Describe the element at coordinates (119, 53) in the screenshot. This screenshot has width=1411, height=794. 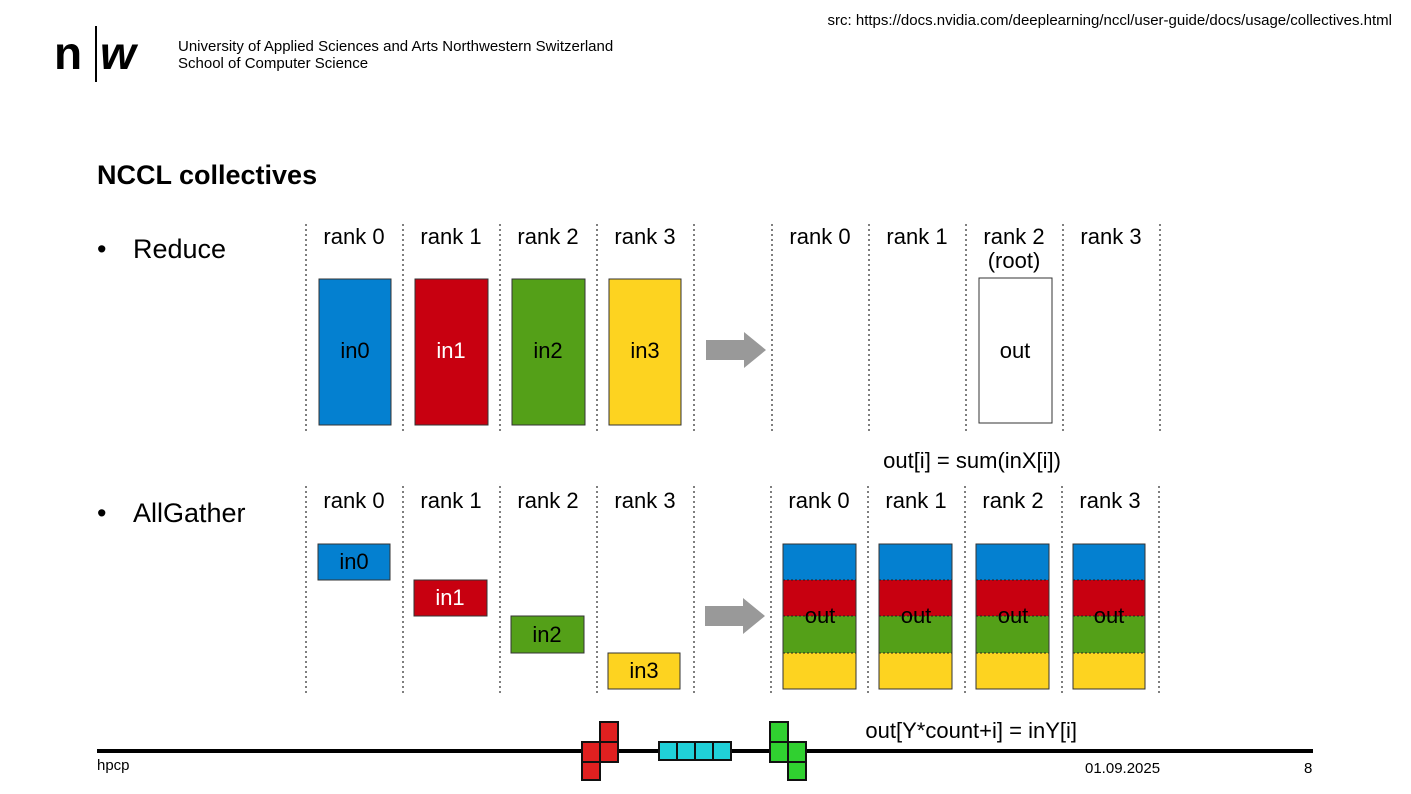
I see `logo-w: w` at that location.